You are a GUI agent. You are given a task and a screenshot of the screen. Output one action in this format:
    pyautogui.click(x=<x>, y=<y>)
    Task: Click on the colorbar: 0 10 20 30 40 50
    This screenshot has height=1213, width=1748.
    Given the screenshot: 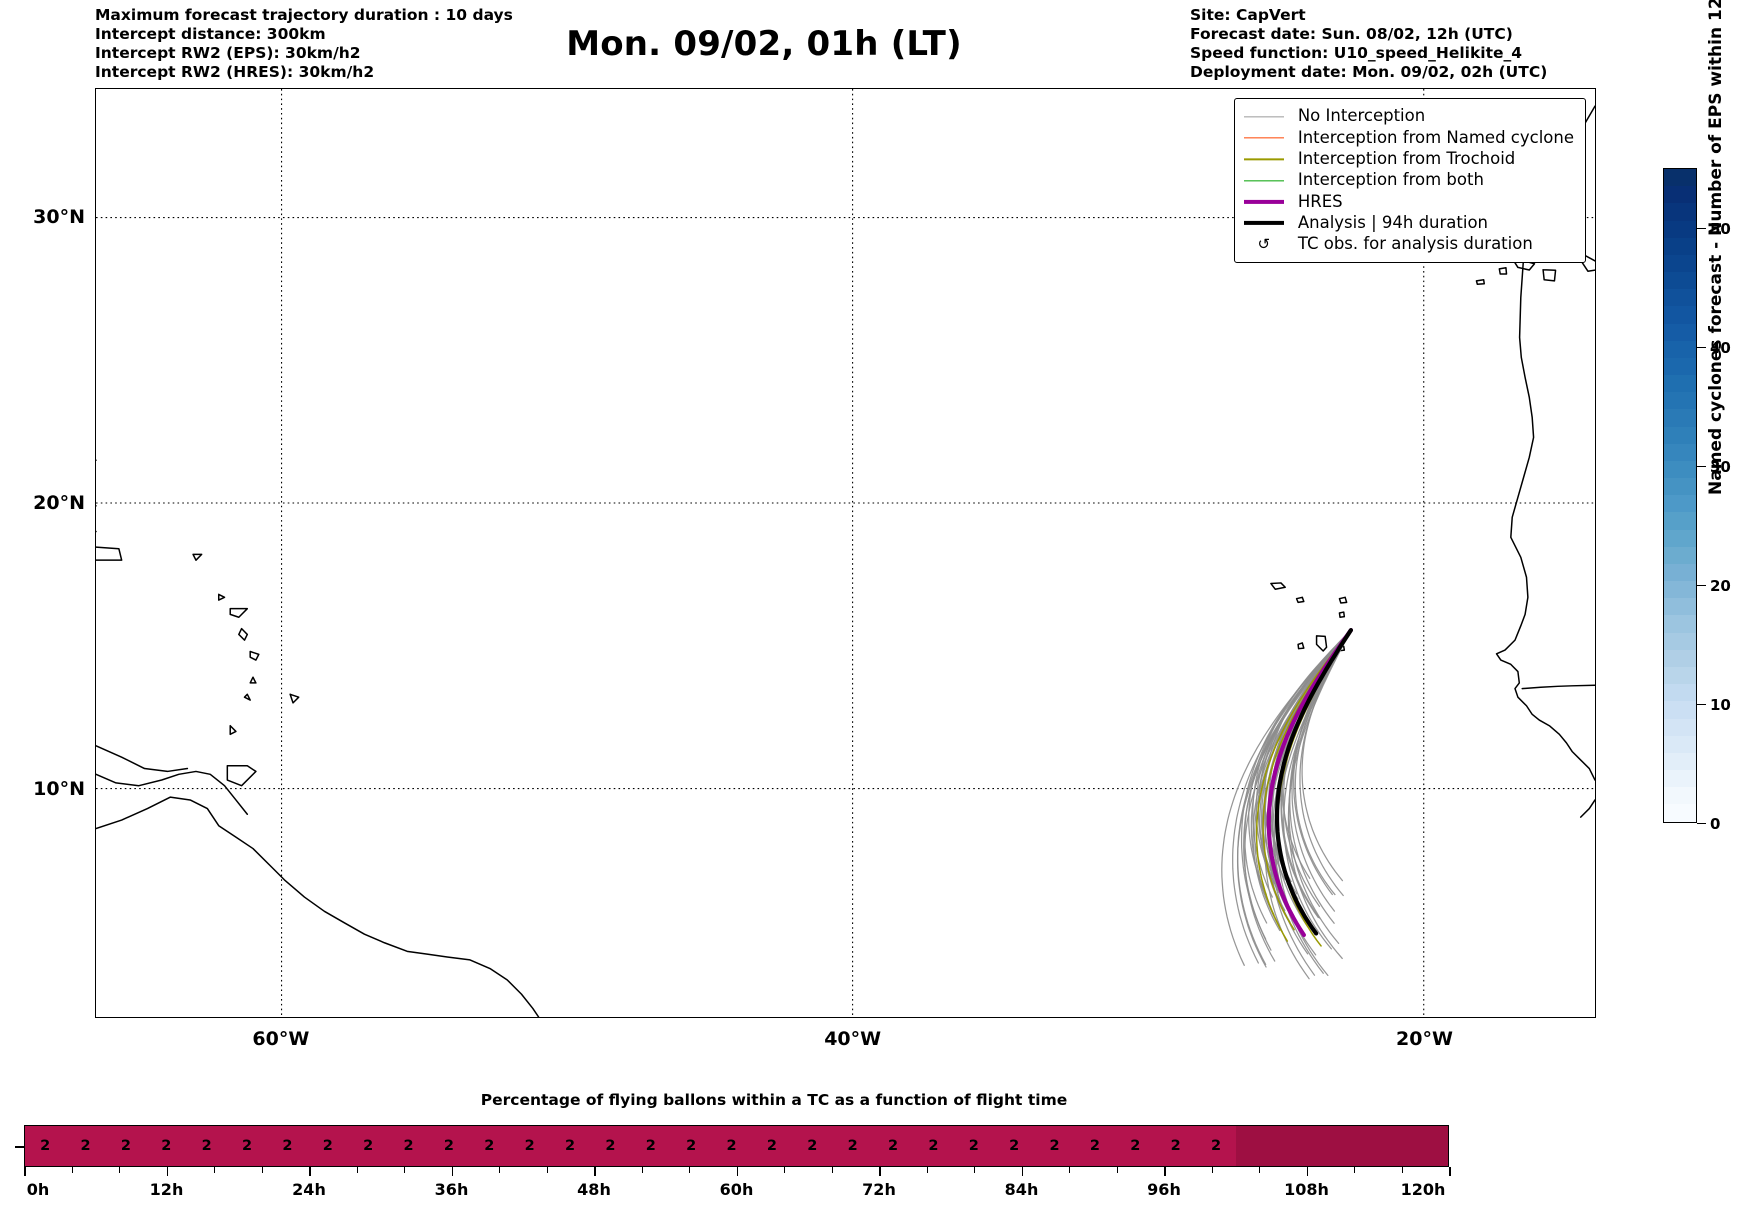 What is the action you would take?
    pyautogui.click(x=1697, y=500)
    